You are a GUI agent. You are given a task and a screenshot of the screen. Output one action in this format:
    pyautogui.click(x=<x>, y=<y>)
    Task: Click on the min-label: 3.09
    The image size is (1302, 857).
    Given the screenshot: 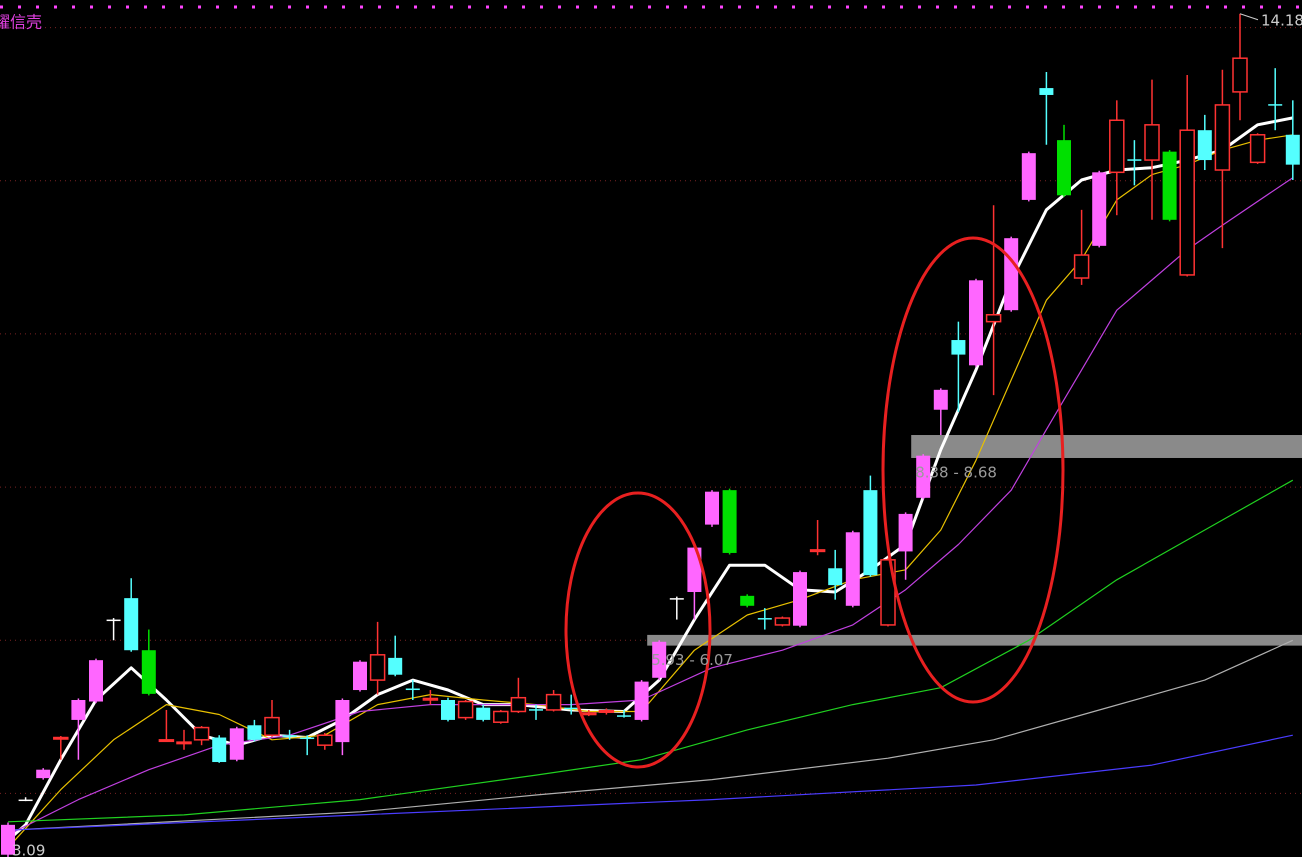 What is the action you would take?
    pyautogui.click(x=28, y=849)
    